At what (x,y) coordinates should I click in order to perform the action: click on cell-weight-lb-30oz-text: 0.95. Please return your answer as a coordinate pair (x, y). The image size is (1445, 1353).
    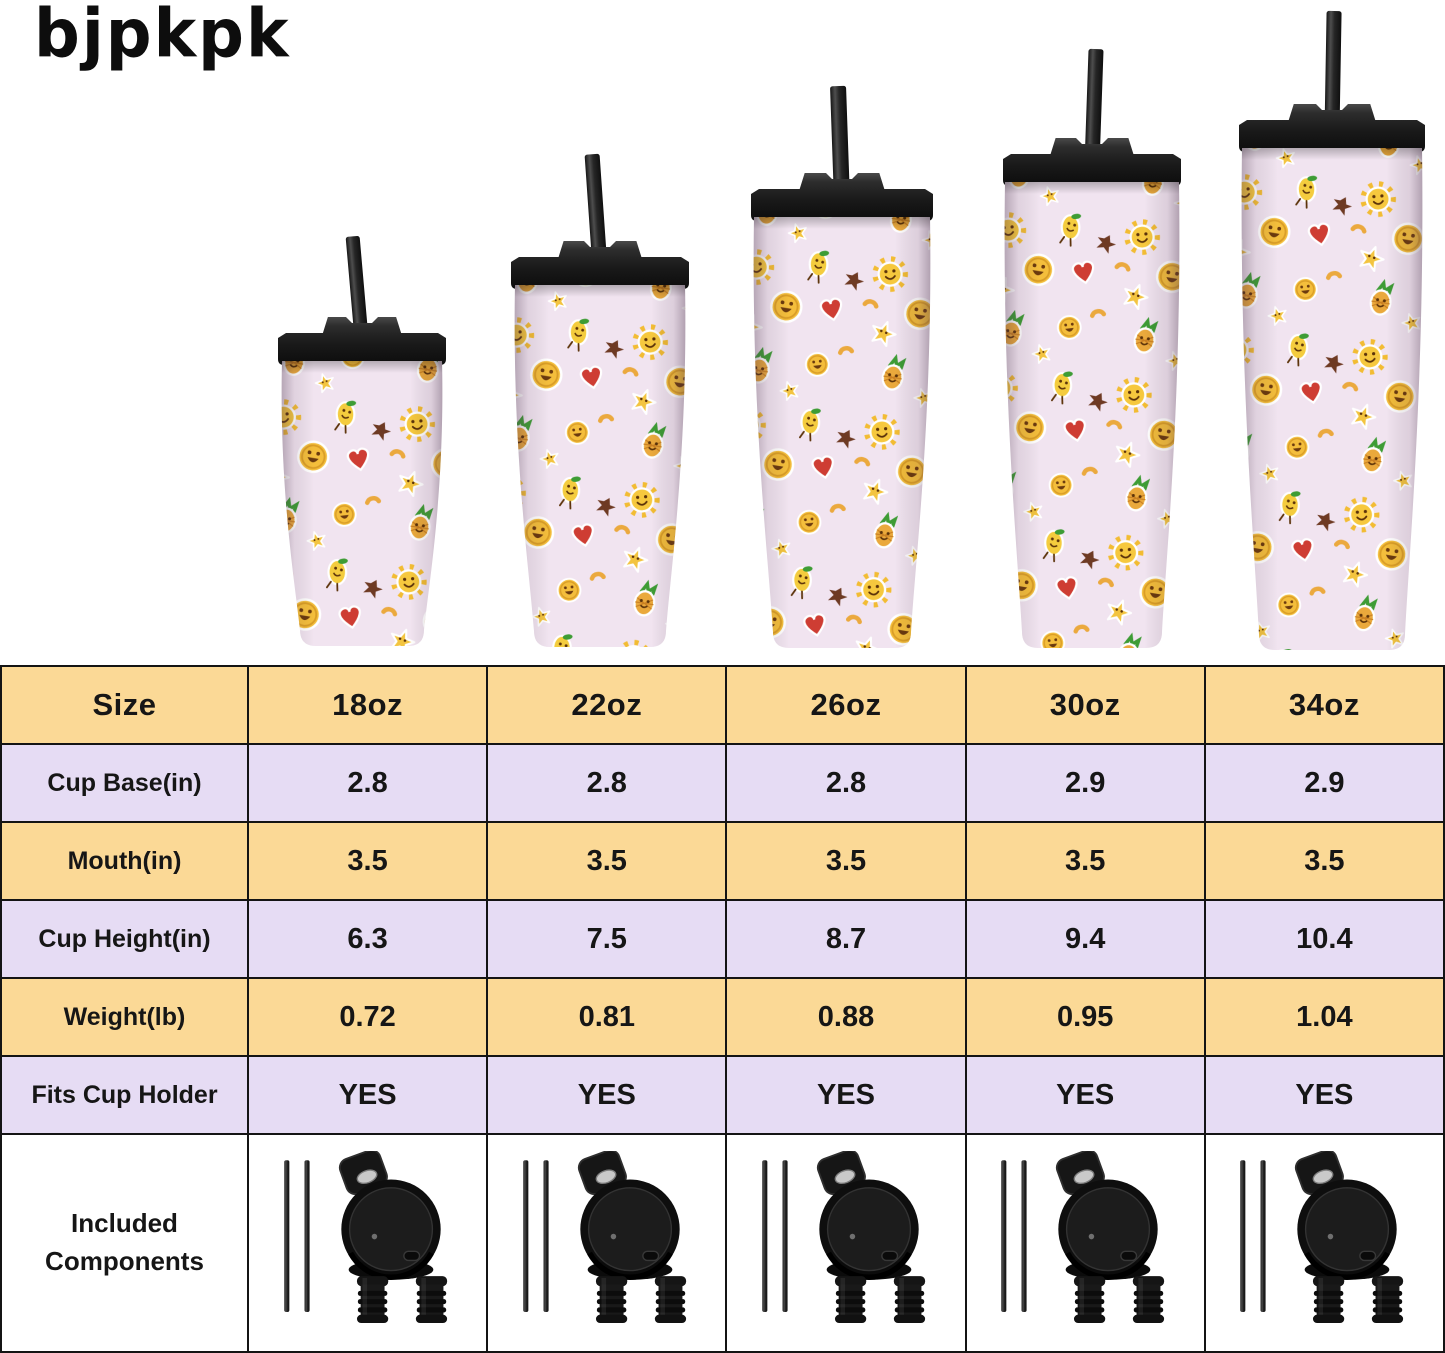
    Looking at the image, I should click on (1085, 1016).